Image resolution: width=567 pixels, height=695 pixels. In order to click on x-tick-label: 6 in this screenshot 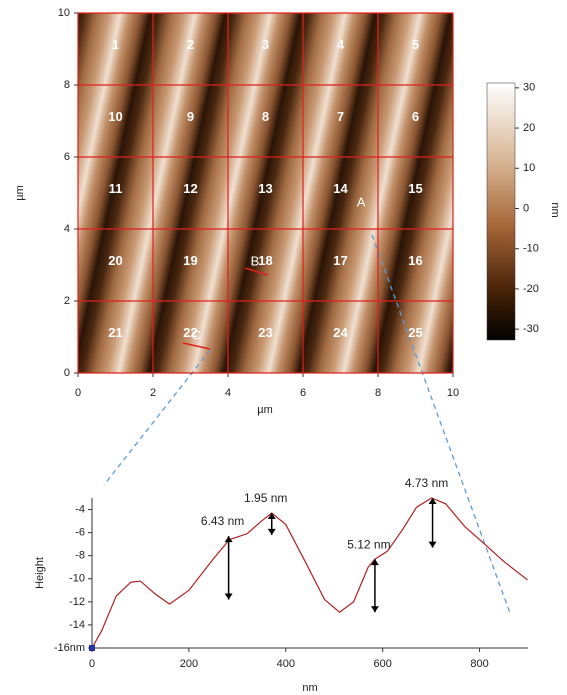, I will do `click(303, 393)`.